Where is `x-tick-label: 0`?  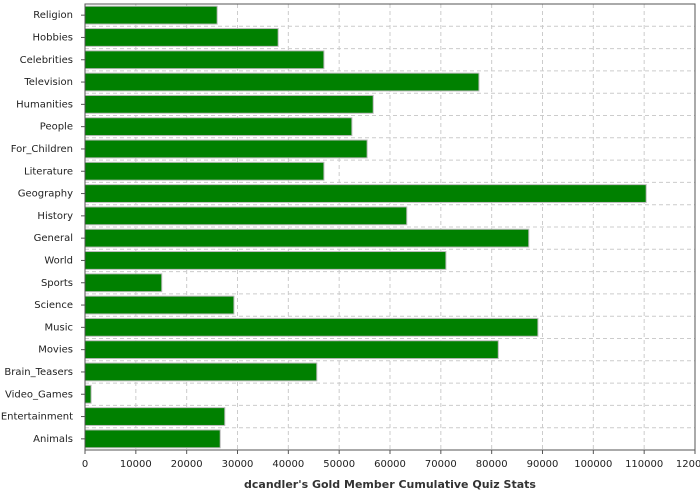 x-tick-label: 0 is located at coordinates (85, 464).